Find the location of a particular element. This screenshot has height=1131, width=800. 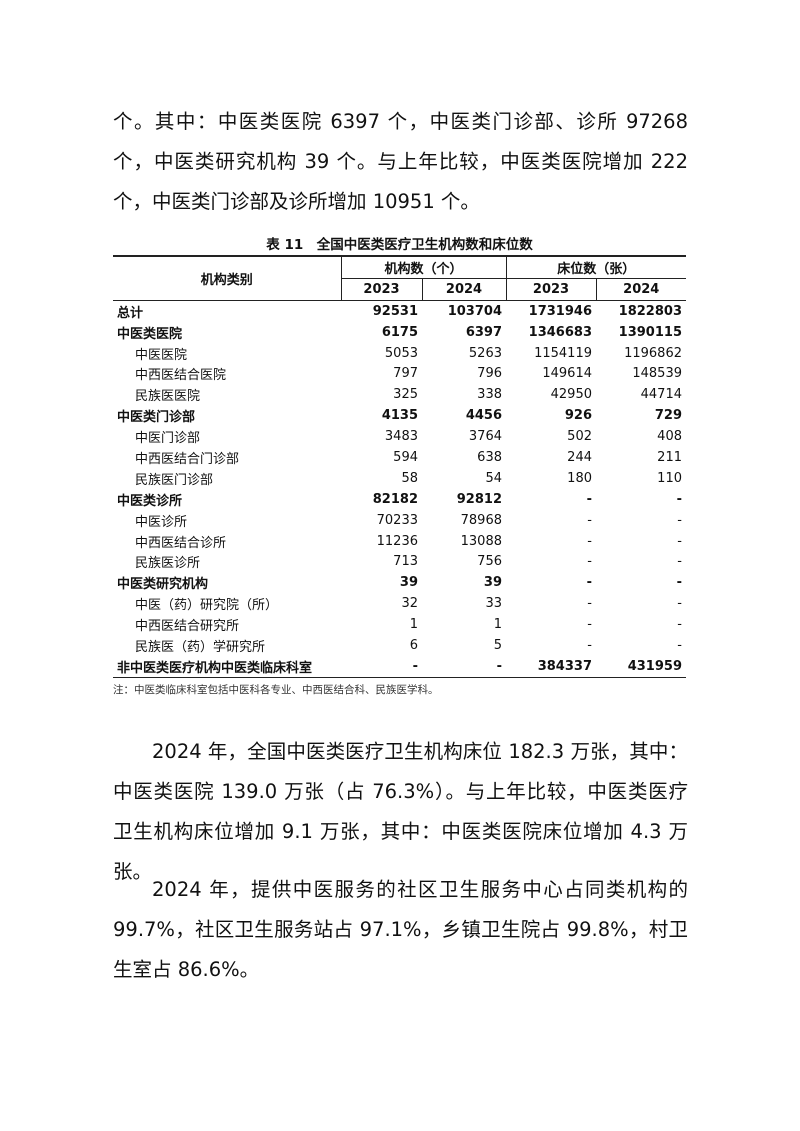

cell-value: 638 is located at coordinates (489, 457).